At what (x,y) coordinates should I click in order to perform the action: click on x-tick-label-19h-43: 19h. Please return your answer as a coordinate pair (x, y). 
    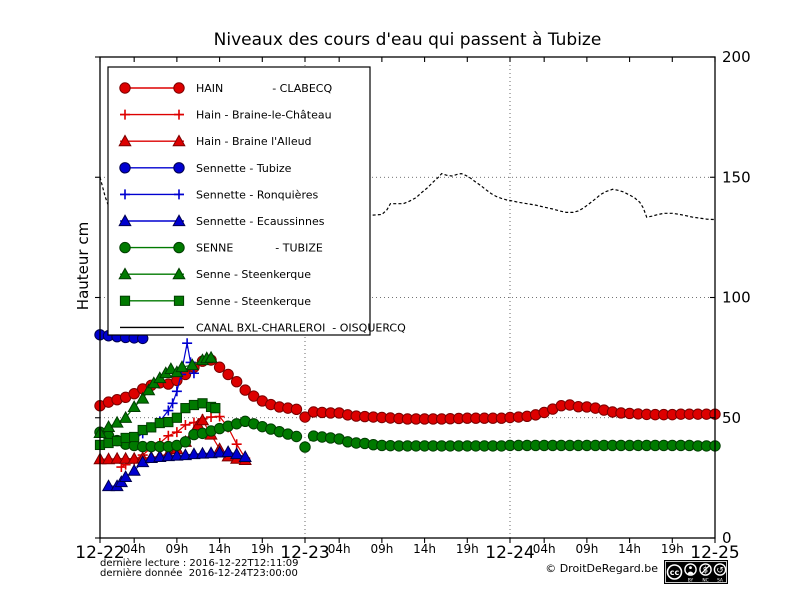
    Looking at the image, I should click on (467, 549).